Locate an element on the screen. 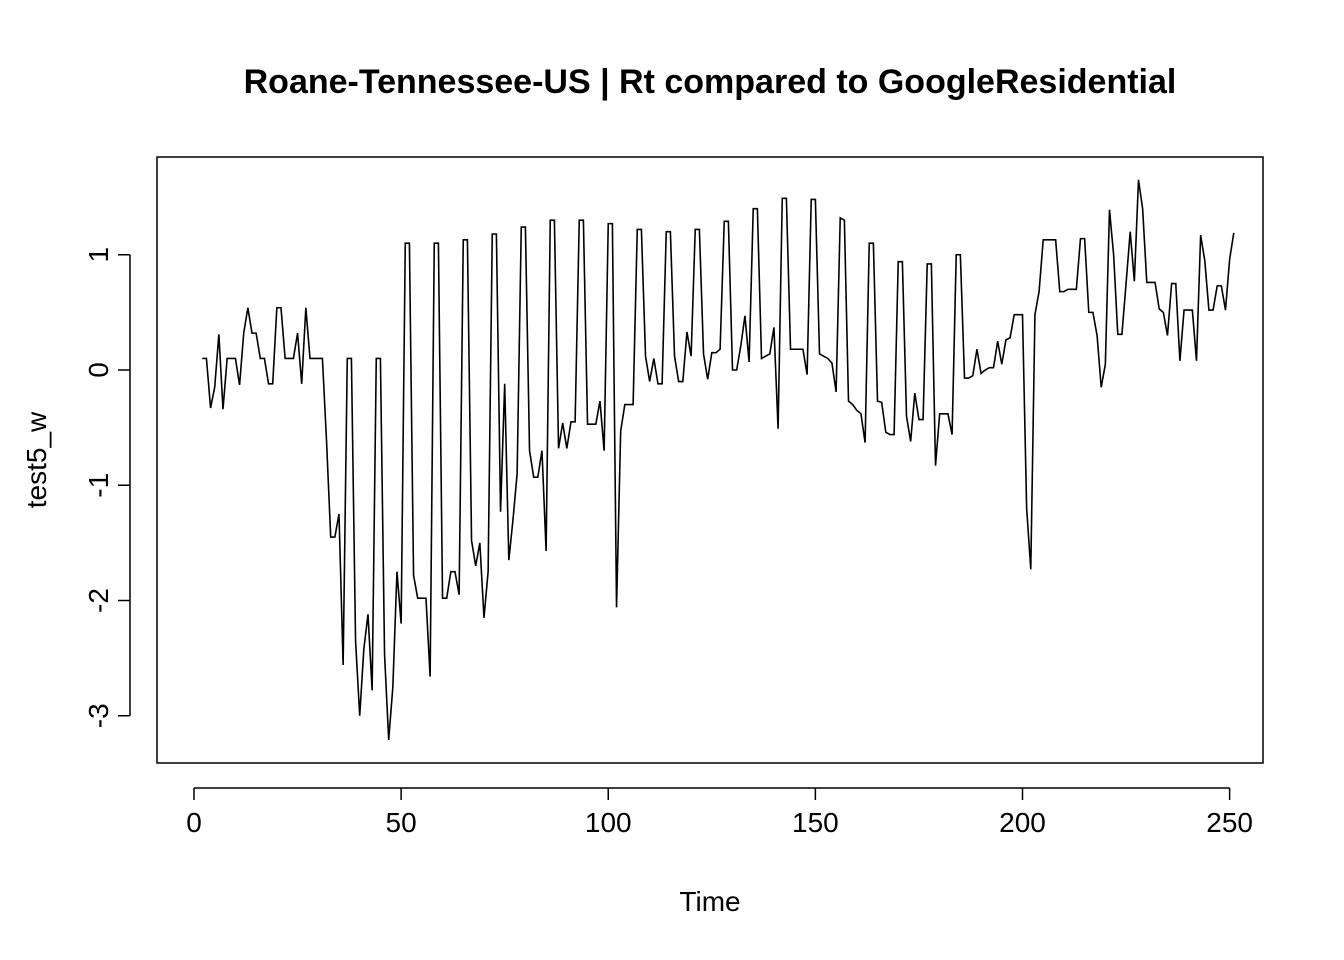 The image size is (1344, 960). x-tick-label: 150 is located at coordinates (815, 822).